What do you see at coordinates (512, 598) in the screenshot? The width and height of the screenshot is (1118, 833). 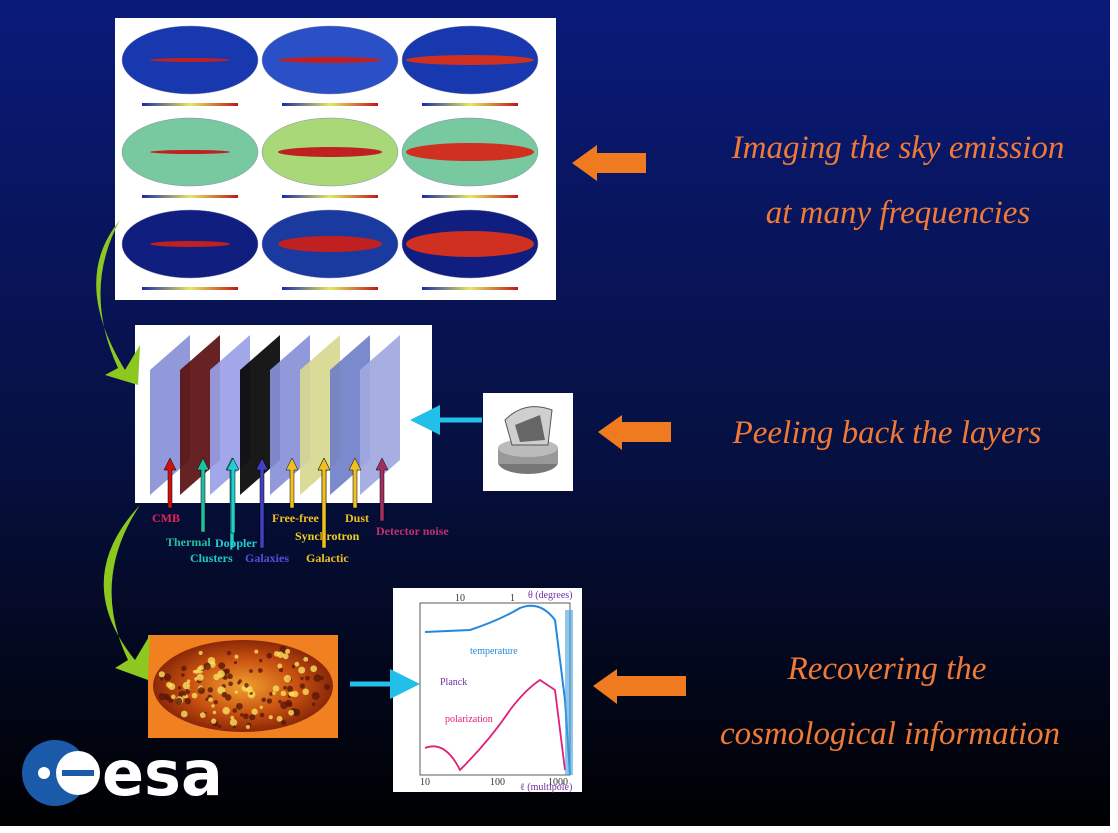 I see `plot-tick: 1` at bounding box center [512, 598].